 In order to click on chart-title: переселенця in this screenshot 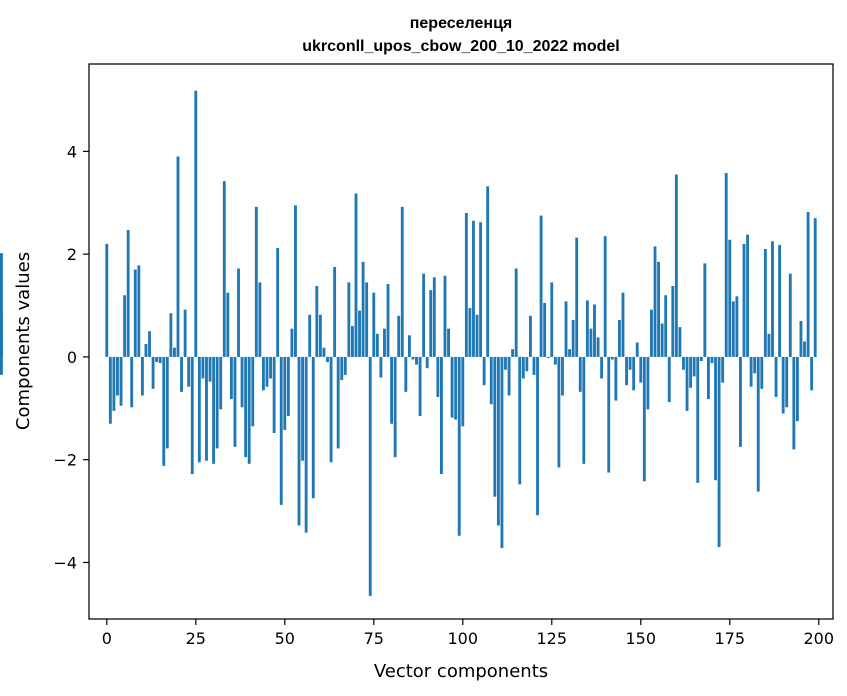, I will do `click(461, 23)`.